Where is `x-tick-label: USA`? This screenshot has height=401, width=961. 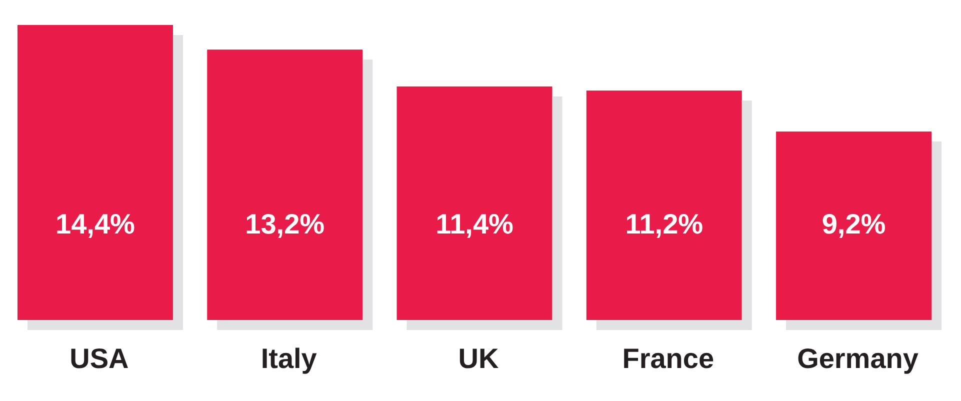 x-tick-label: USA is located at coordinates (99, 358).